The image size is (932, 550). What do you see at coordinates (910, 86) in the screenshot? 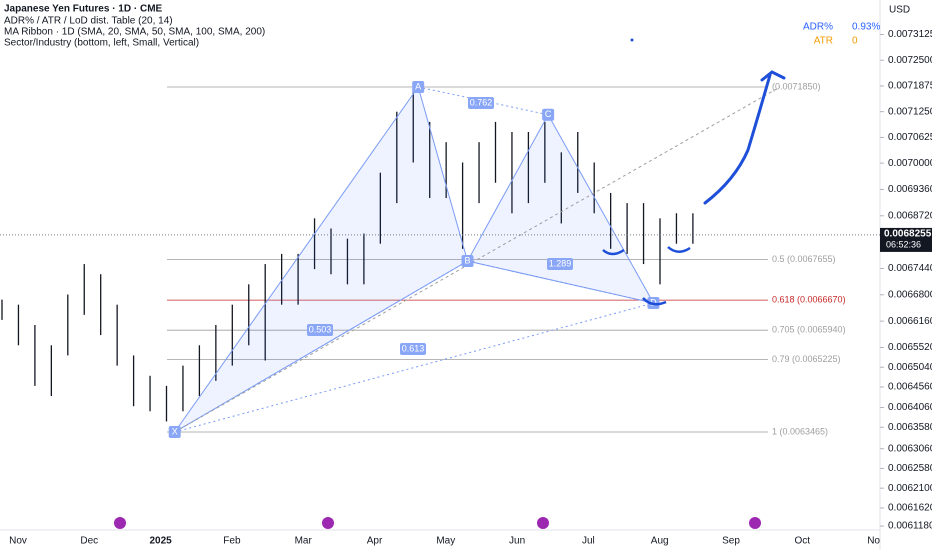
I see `y-tick-label: 0.0071875` at bounding box center [910, 86].